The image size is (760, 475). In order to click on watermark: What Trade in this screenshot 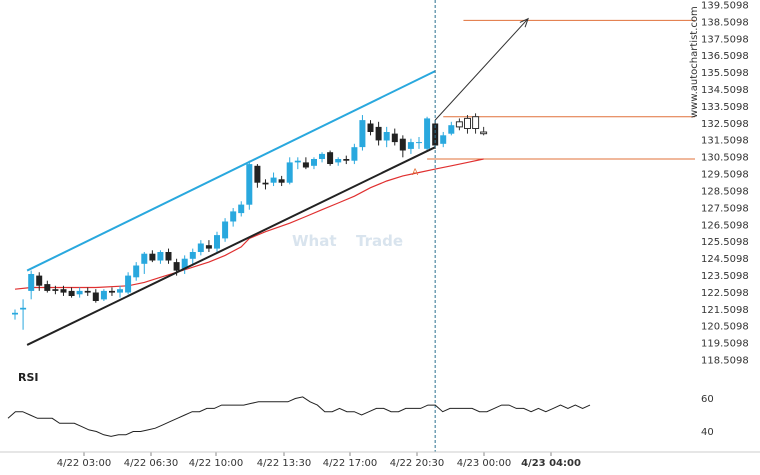, I will do `click(347, 241)`.